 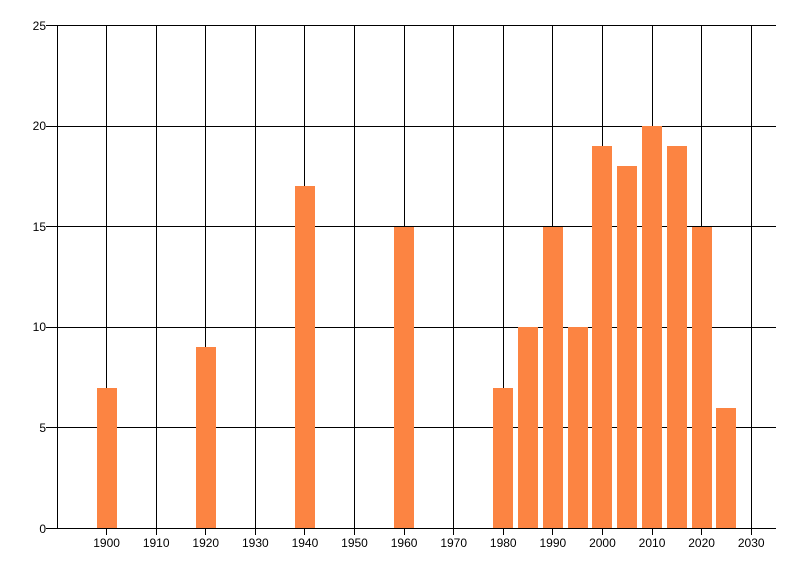 I want to click on x-tick-label: 1950, so click(x=354, y=542).